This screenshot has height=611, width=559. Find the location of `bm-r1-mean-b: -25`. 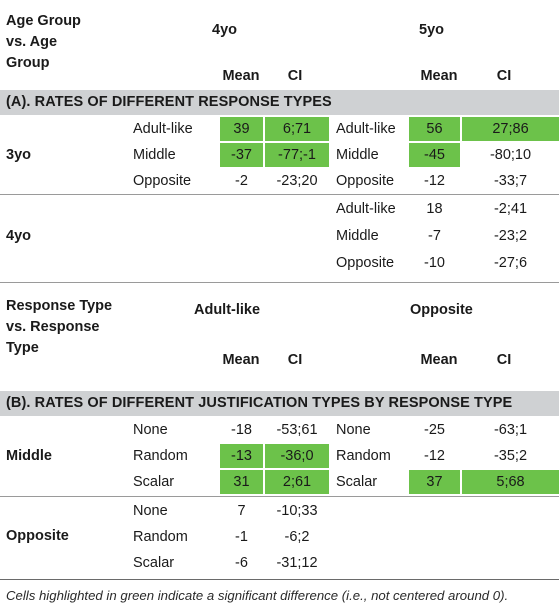

bm-r1-mean-b: -25 is located at coordinates (434, 430).